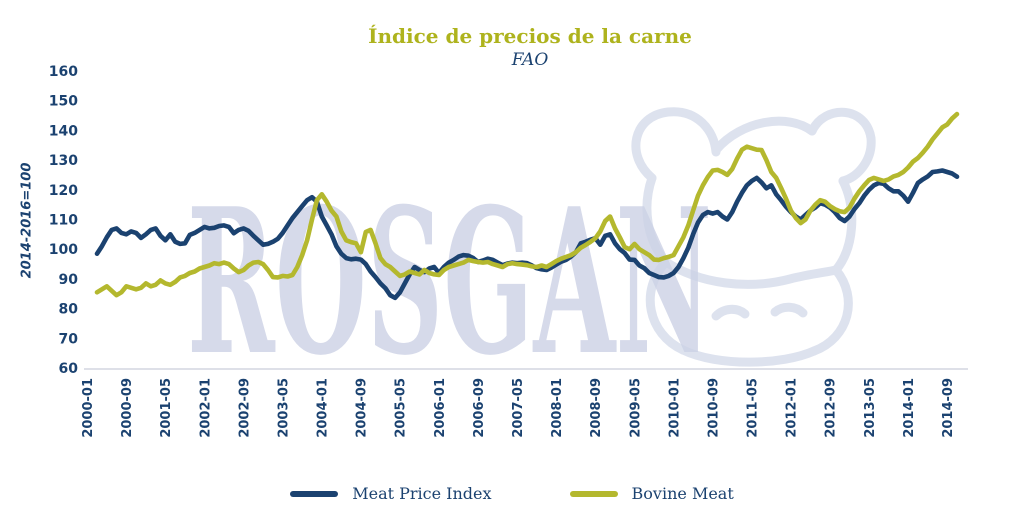 This screenshot has width=1024, height=523. I want to click on y-tick-label: 110, so click(63, 221).